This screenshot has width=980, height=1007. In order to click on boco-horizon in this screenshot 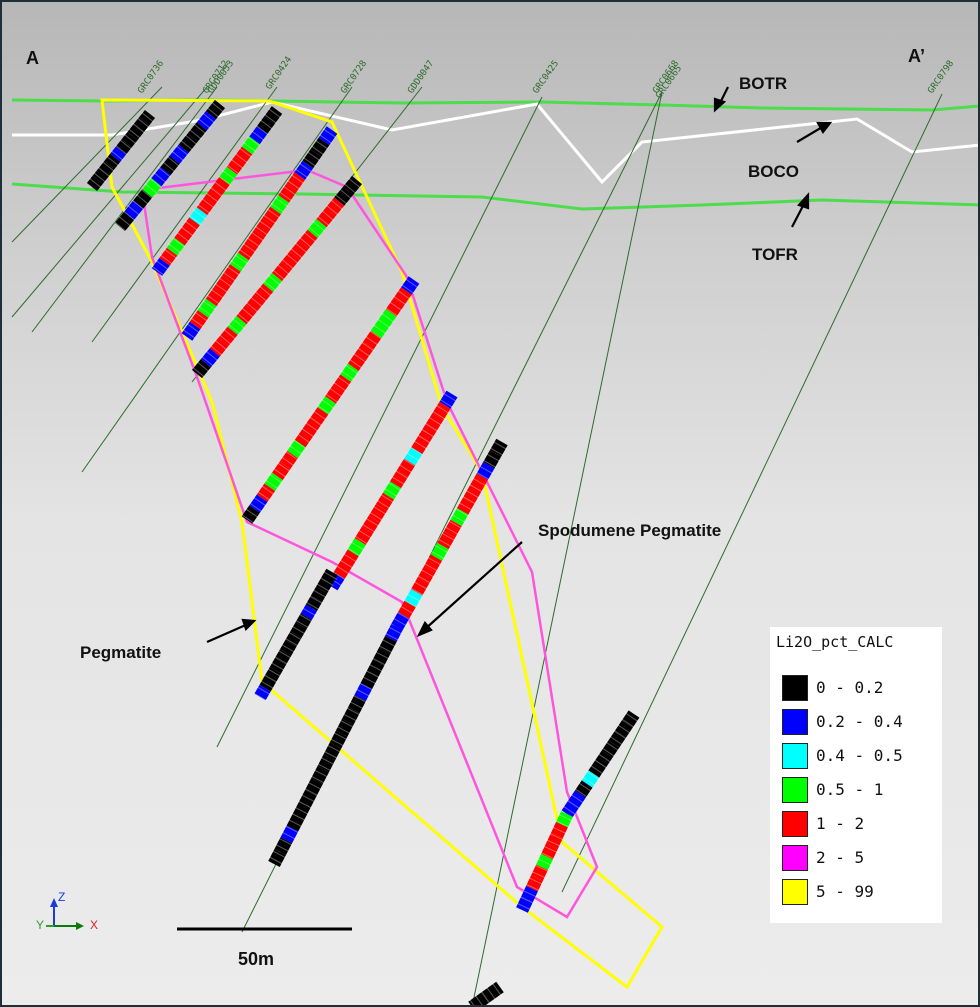, I will do `click(495, 142)`.